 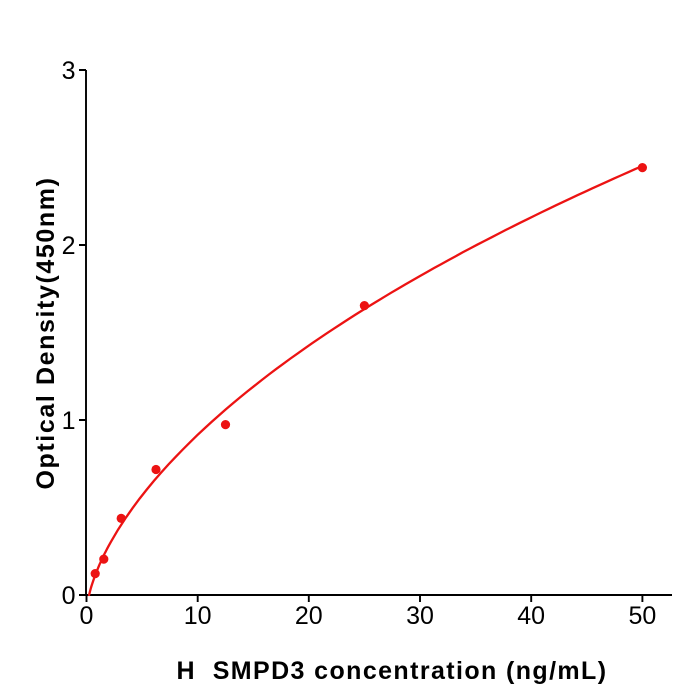 What do you see at coordinates (392, 671) in the screenshot?
I see `svg-text: H SMPD3 concentration (ng/mL)` at bounding box center [392, 671].